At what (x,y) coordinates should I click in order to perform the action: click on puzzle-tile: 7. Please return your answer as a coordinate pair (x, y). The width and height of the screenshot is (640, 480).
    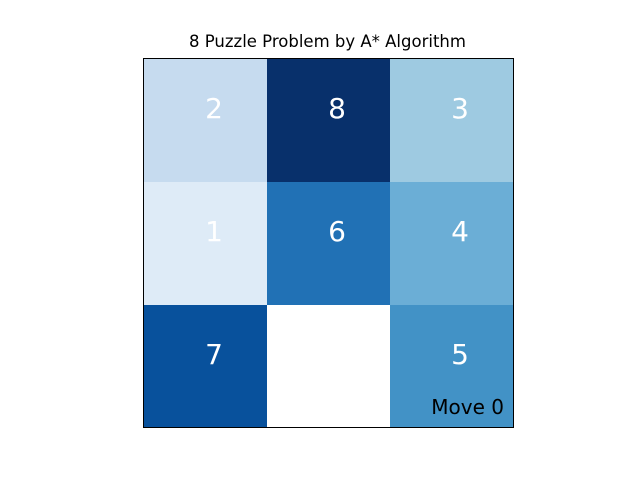
    Looking at the image, I should click on (205, 366).